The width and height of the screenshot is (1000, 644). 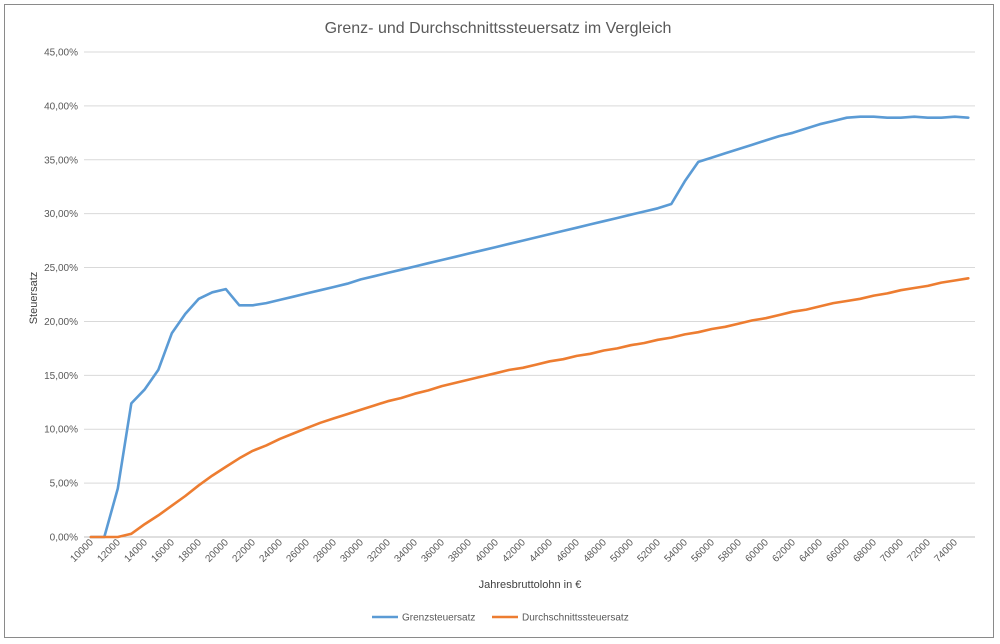 What do you see at coordinates (190, 551) in the screenshot?
I see `x-tick-label: 18000` at bounding box center [190, 551].